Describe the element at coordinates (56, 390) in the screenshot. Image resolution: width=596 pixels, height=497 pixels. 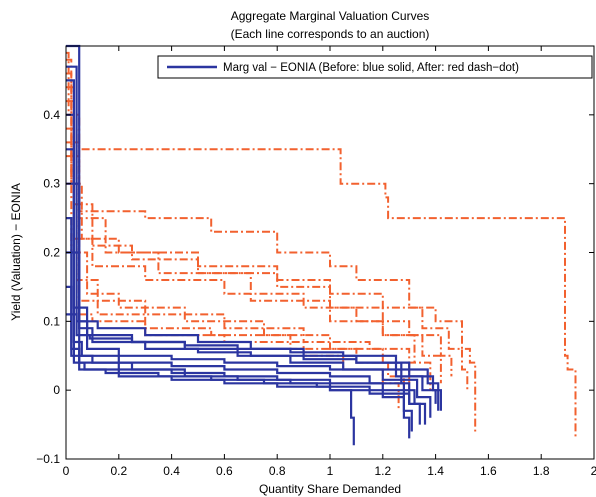
I see `y-tick-label-1: 0` at that location.